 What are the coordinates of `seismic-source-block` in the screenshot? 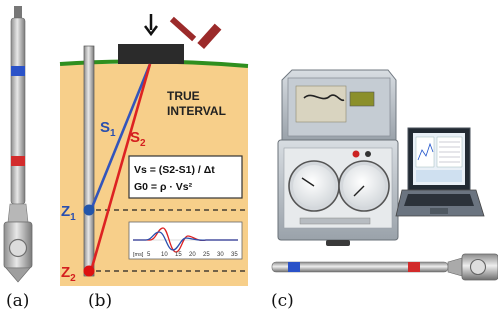 It's located at (151, 54).